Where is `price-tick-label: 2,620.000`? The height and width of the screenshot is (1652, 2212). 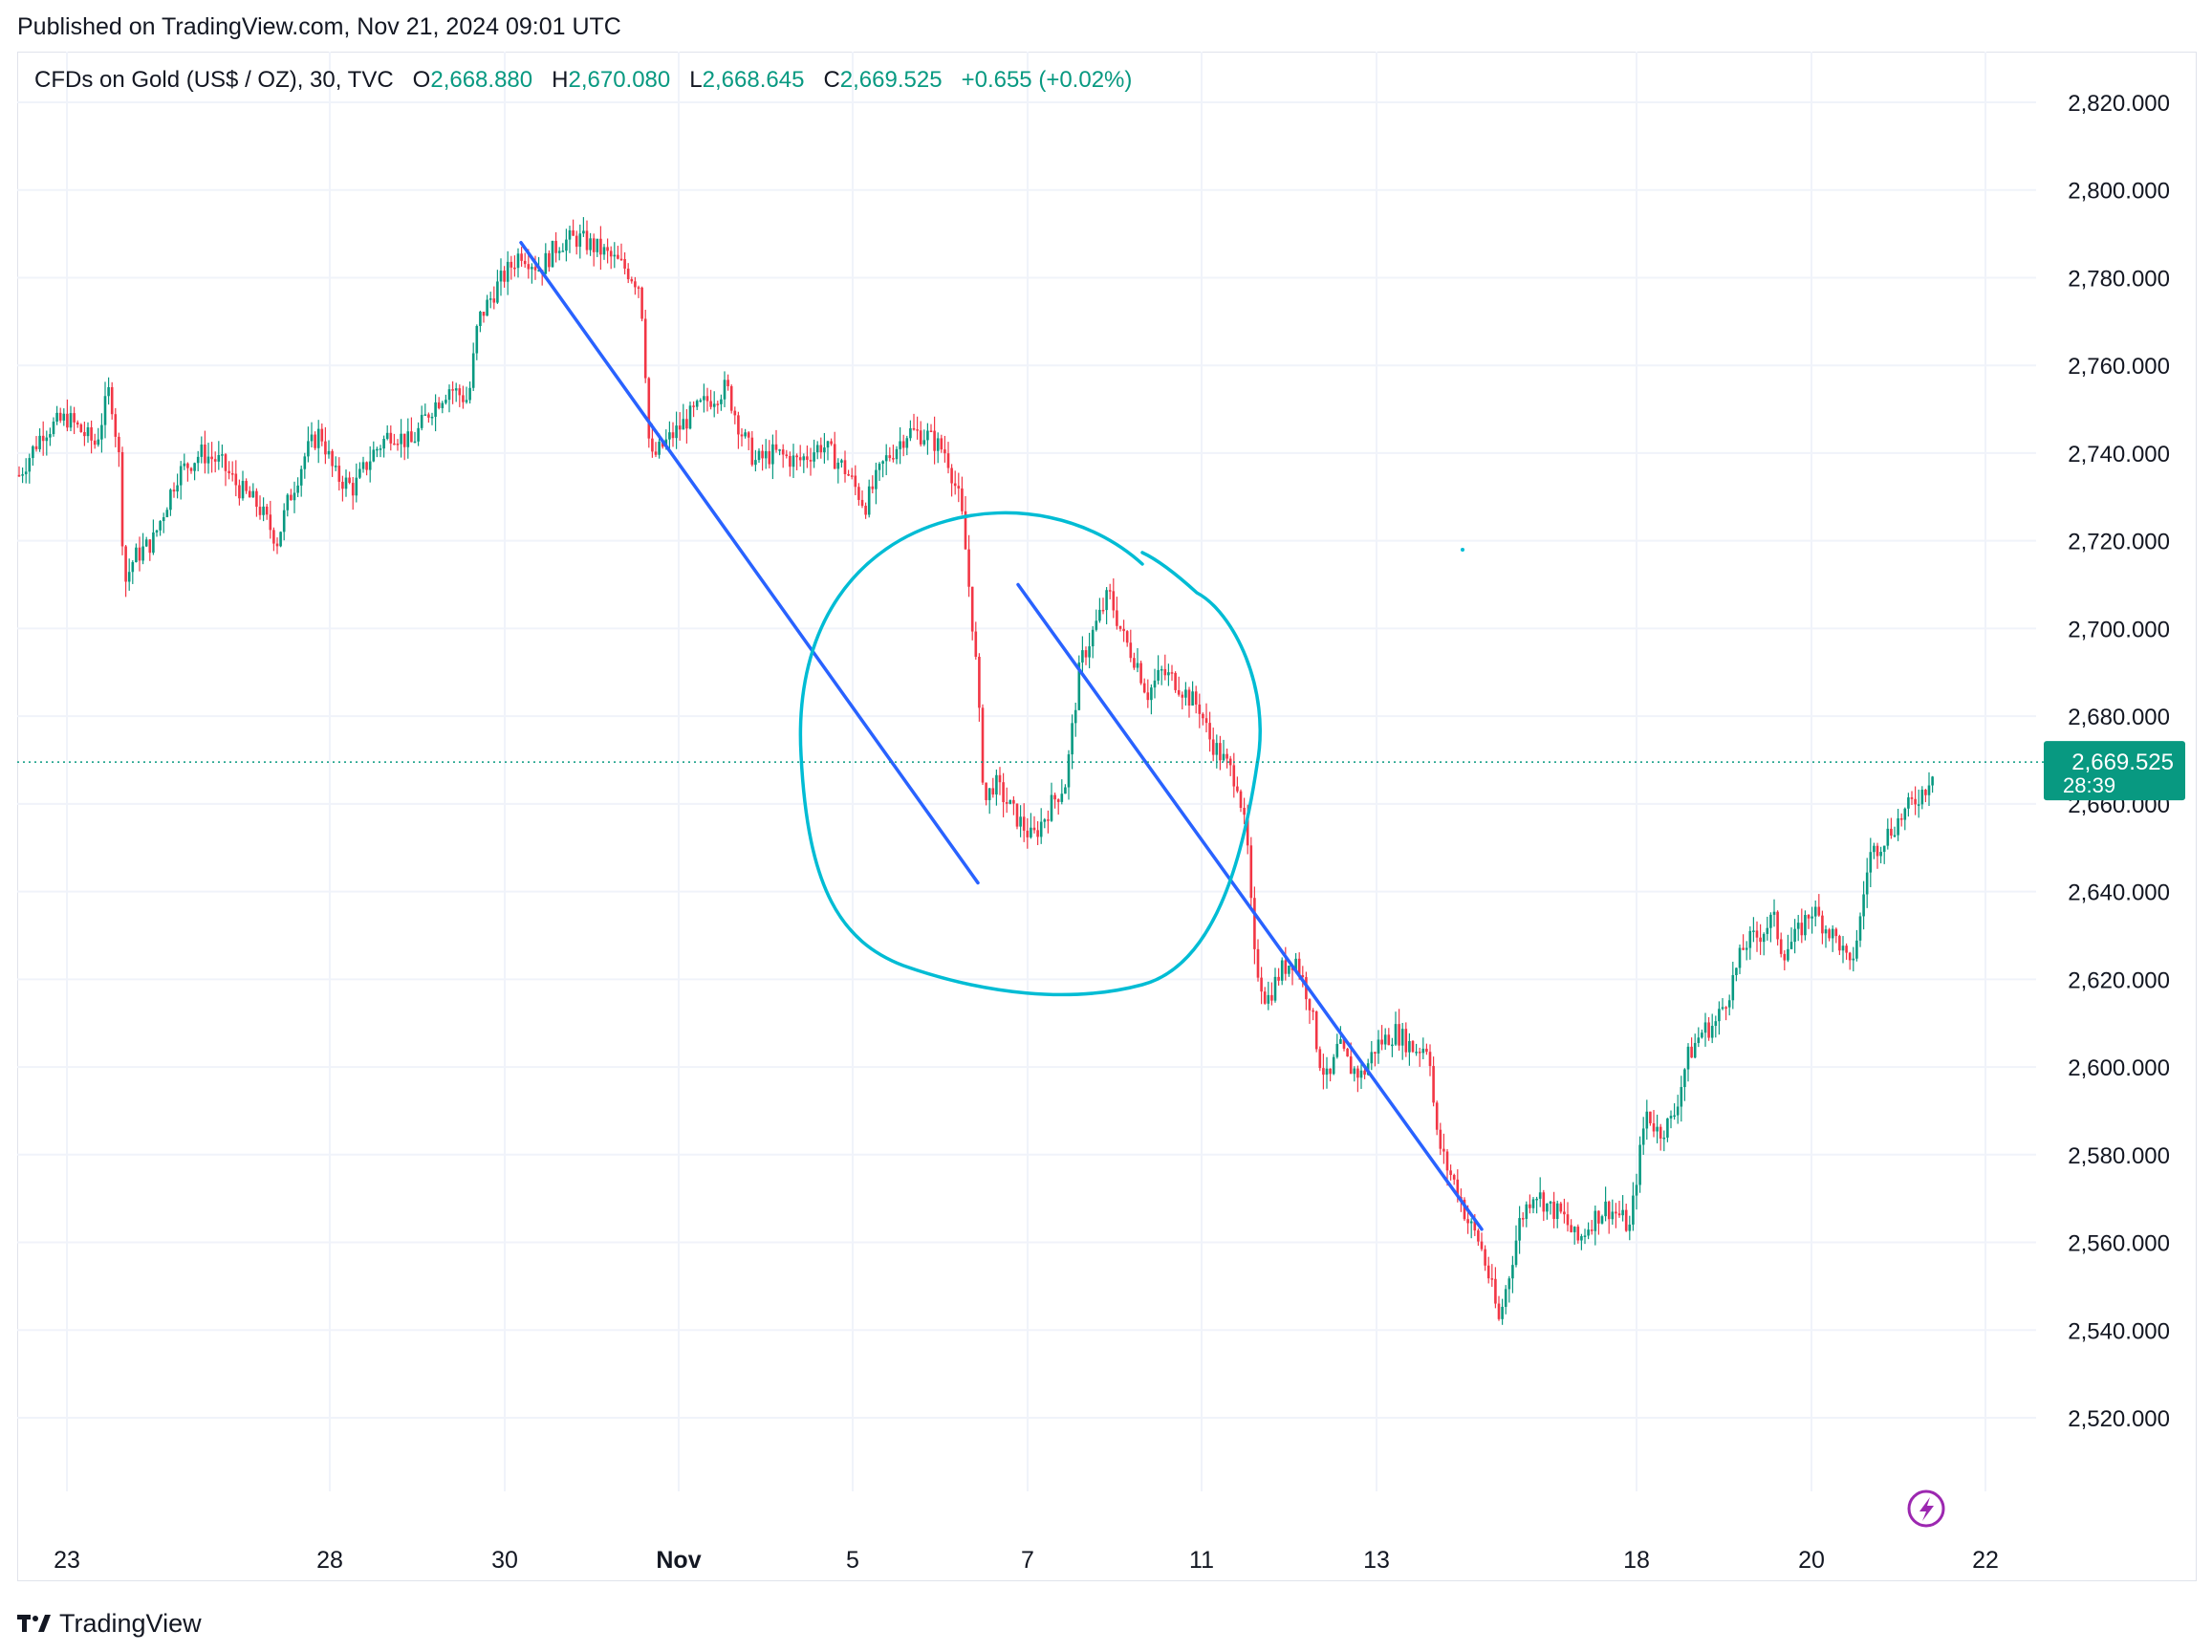 price-tick-label: 2,620.000 is located at coordinates (2119, 980).